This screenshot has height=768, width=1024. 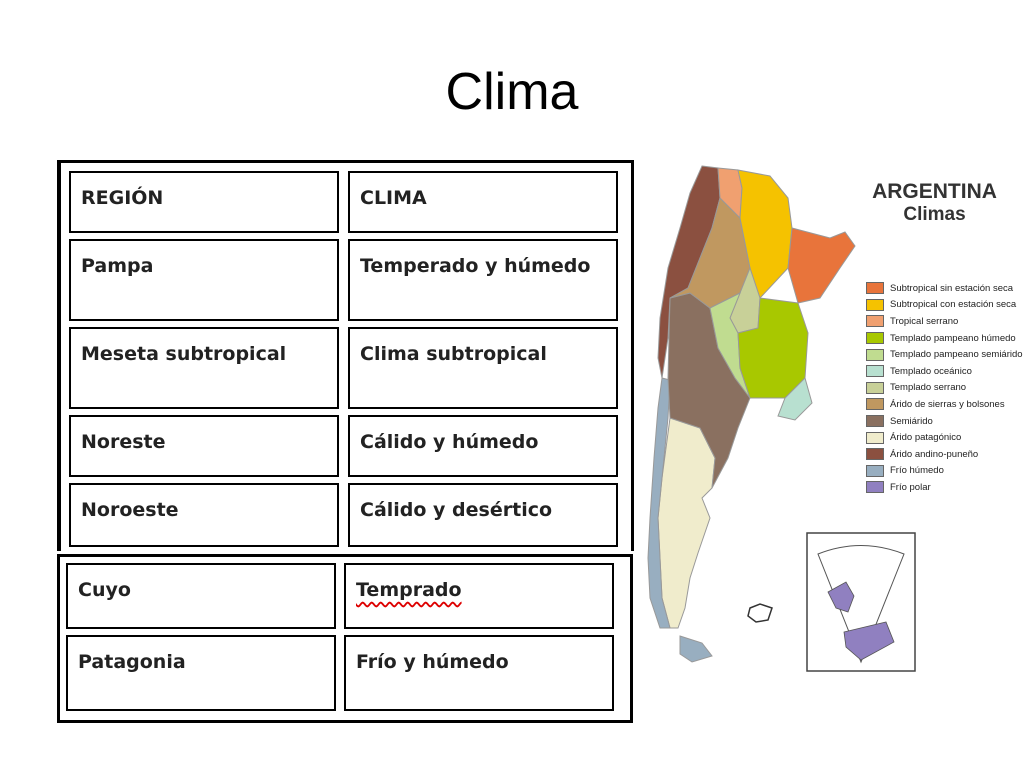 What do you see at coordinates (204, 280) in the screenshot?
I see `row-region-pampa: Pampa` at bounding box center [204, 280].